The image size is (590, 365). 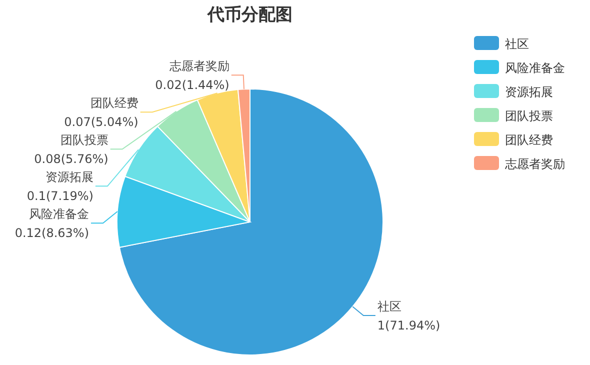 What do you see at coordinates (517, 44) in the screenshot?
I see `legend-label: 社区` at bounding box center [517, 44].